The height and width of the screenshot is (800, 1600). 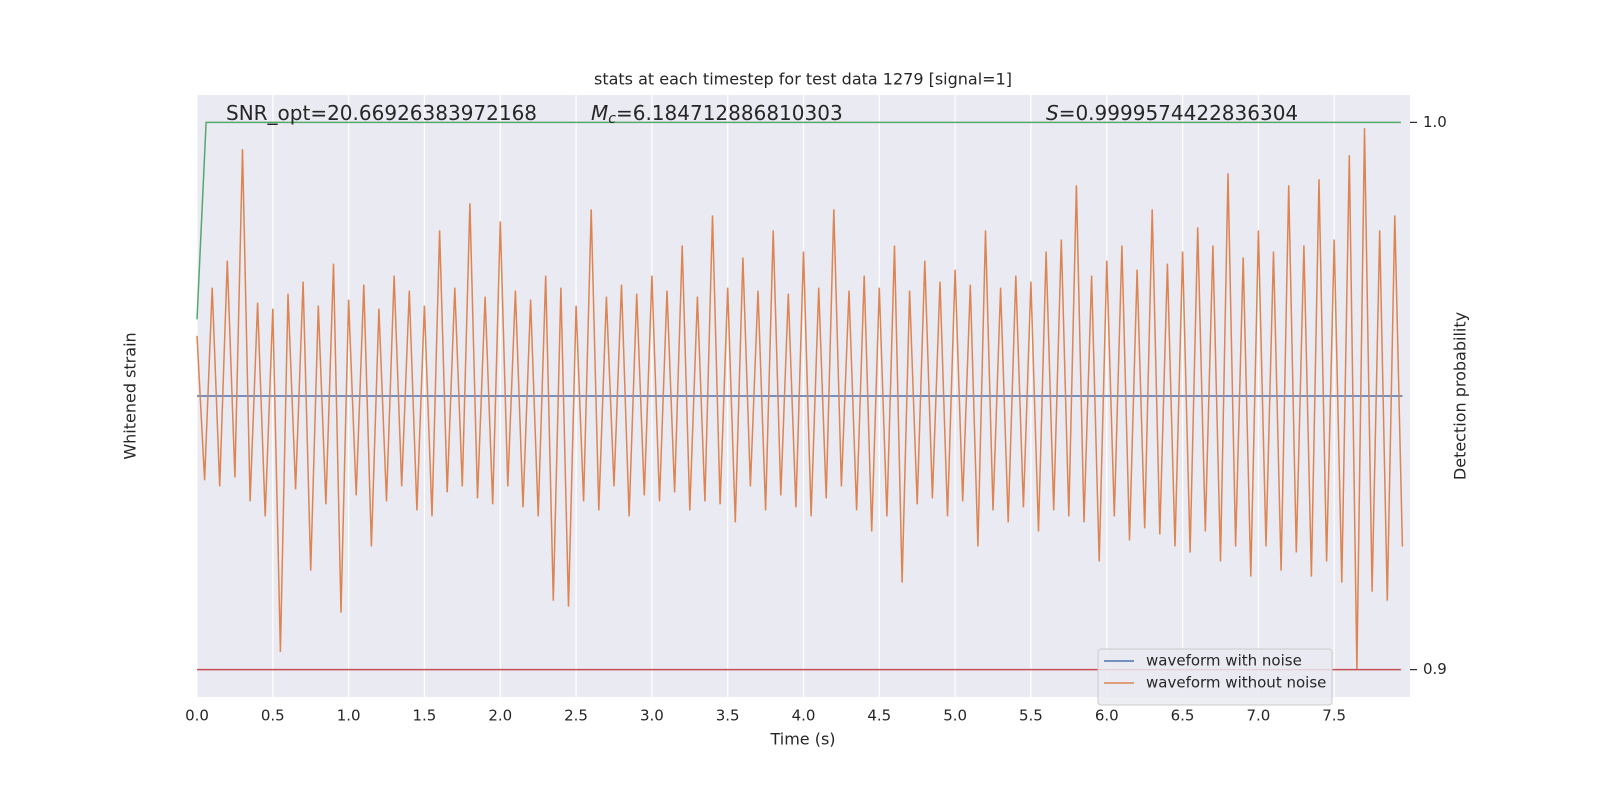 What do you see at coordinates (802, 739) in the screenshot?
I see `x-axis-label: Time (s)` at bounding box center [802, 739].